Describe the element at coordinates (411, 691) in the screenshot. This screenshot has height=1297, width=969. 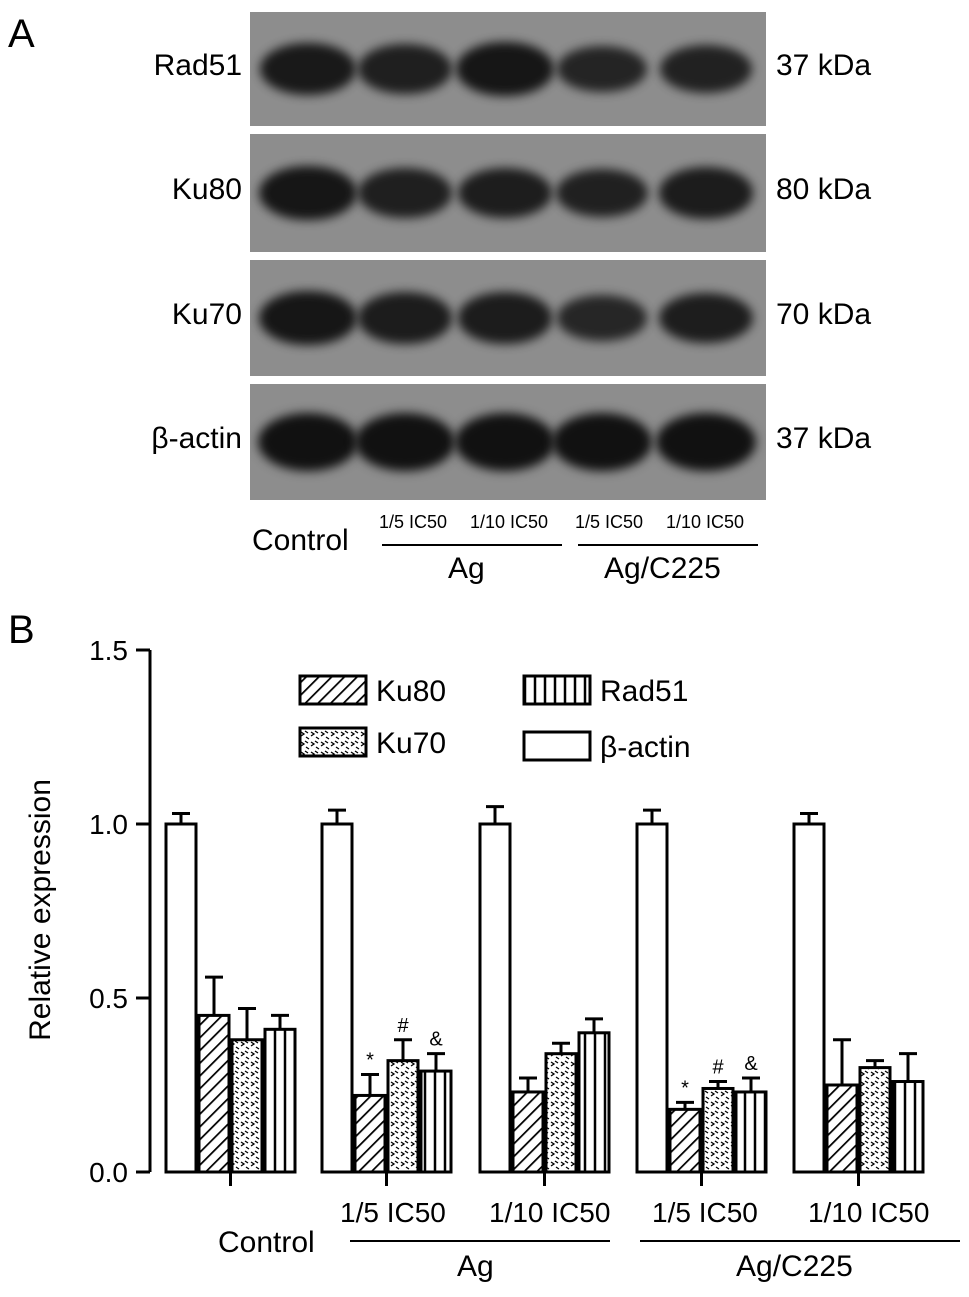
I see `legend-label: Ku80` at that location.